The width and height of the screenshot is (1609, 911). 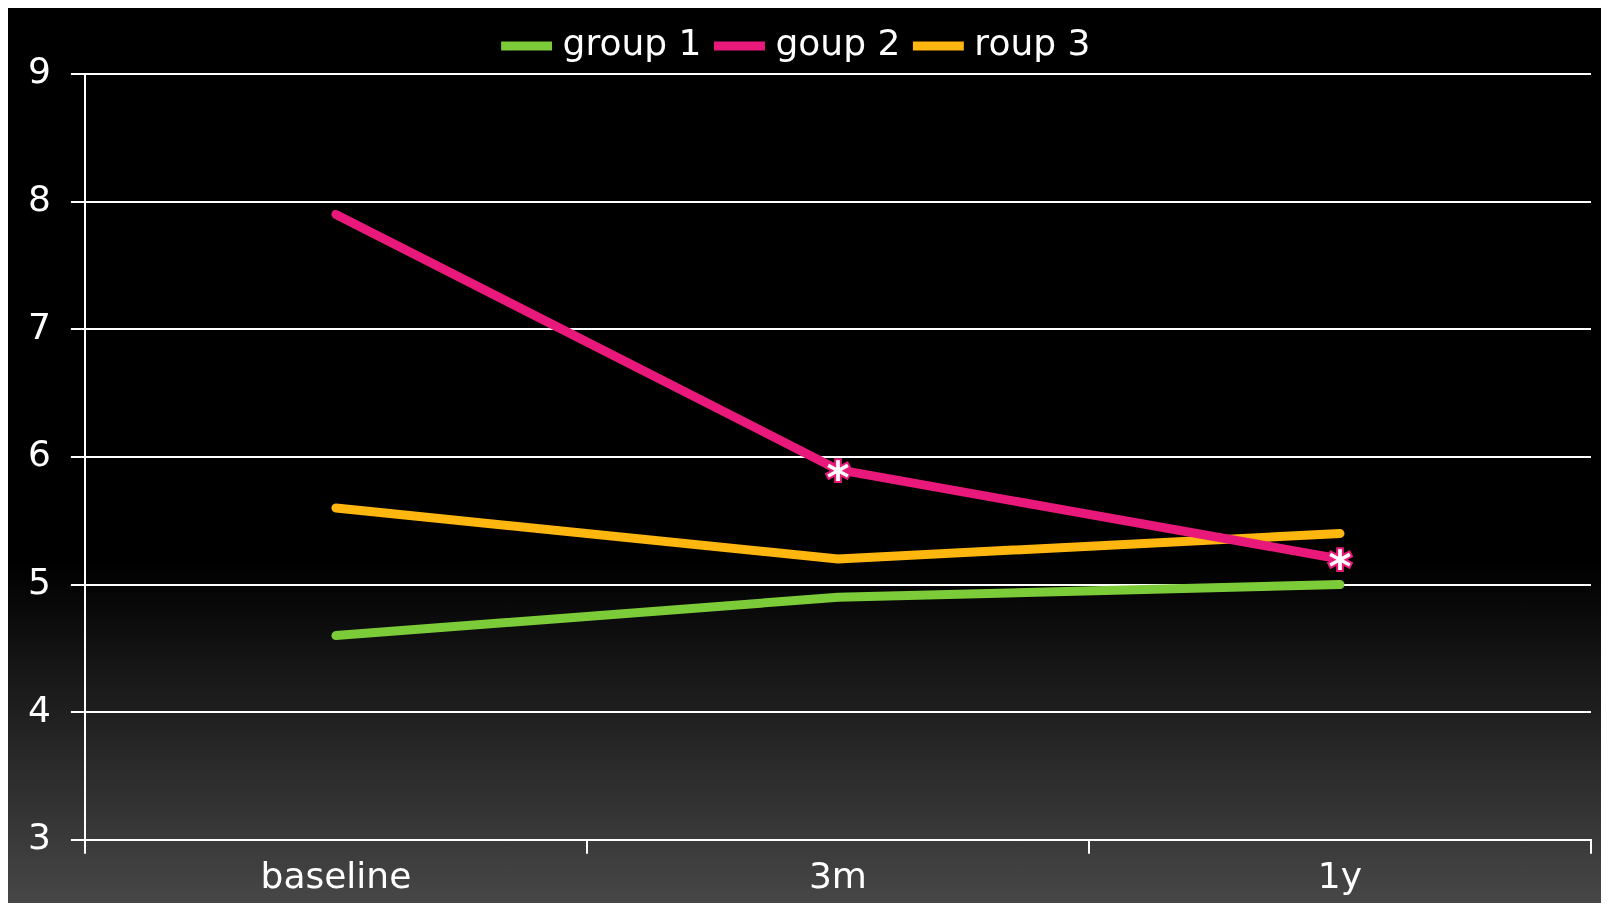 I want to click on x-tick-label: 1y, so click(x=1340, y=875).